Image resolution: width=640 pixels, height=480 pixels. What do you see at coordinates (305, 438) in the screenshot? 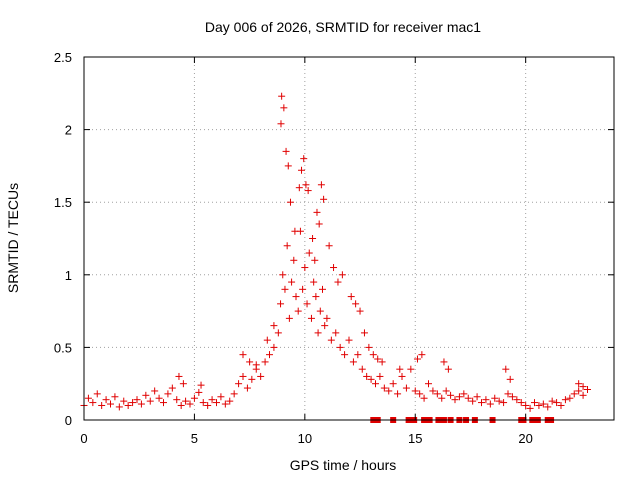
I see `x-tick-label-2: 10` at bounding box center [305, 438].